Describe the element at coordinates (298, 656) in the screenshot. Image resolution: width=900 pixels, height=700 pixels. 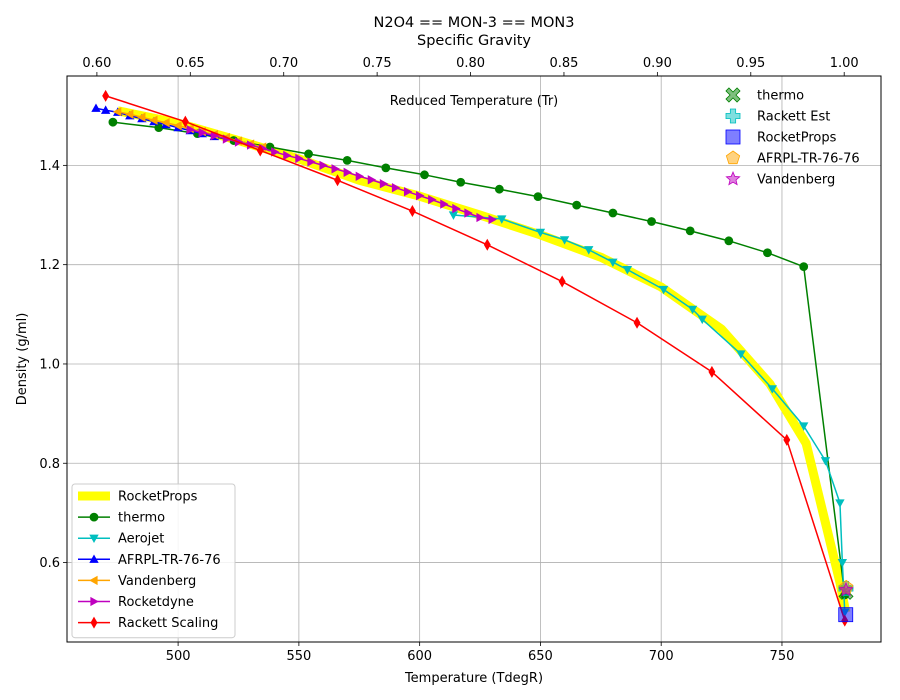
I see `x-tick-label: 550` at that location.